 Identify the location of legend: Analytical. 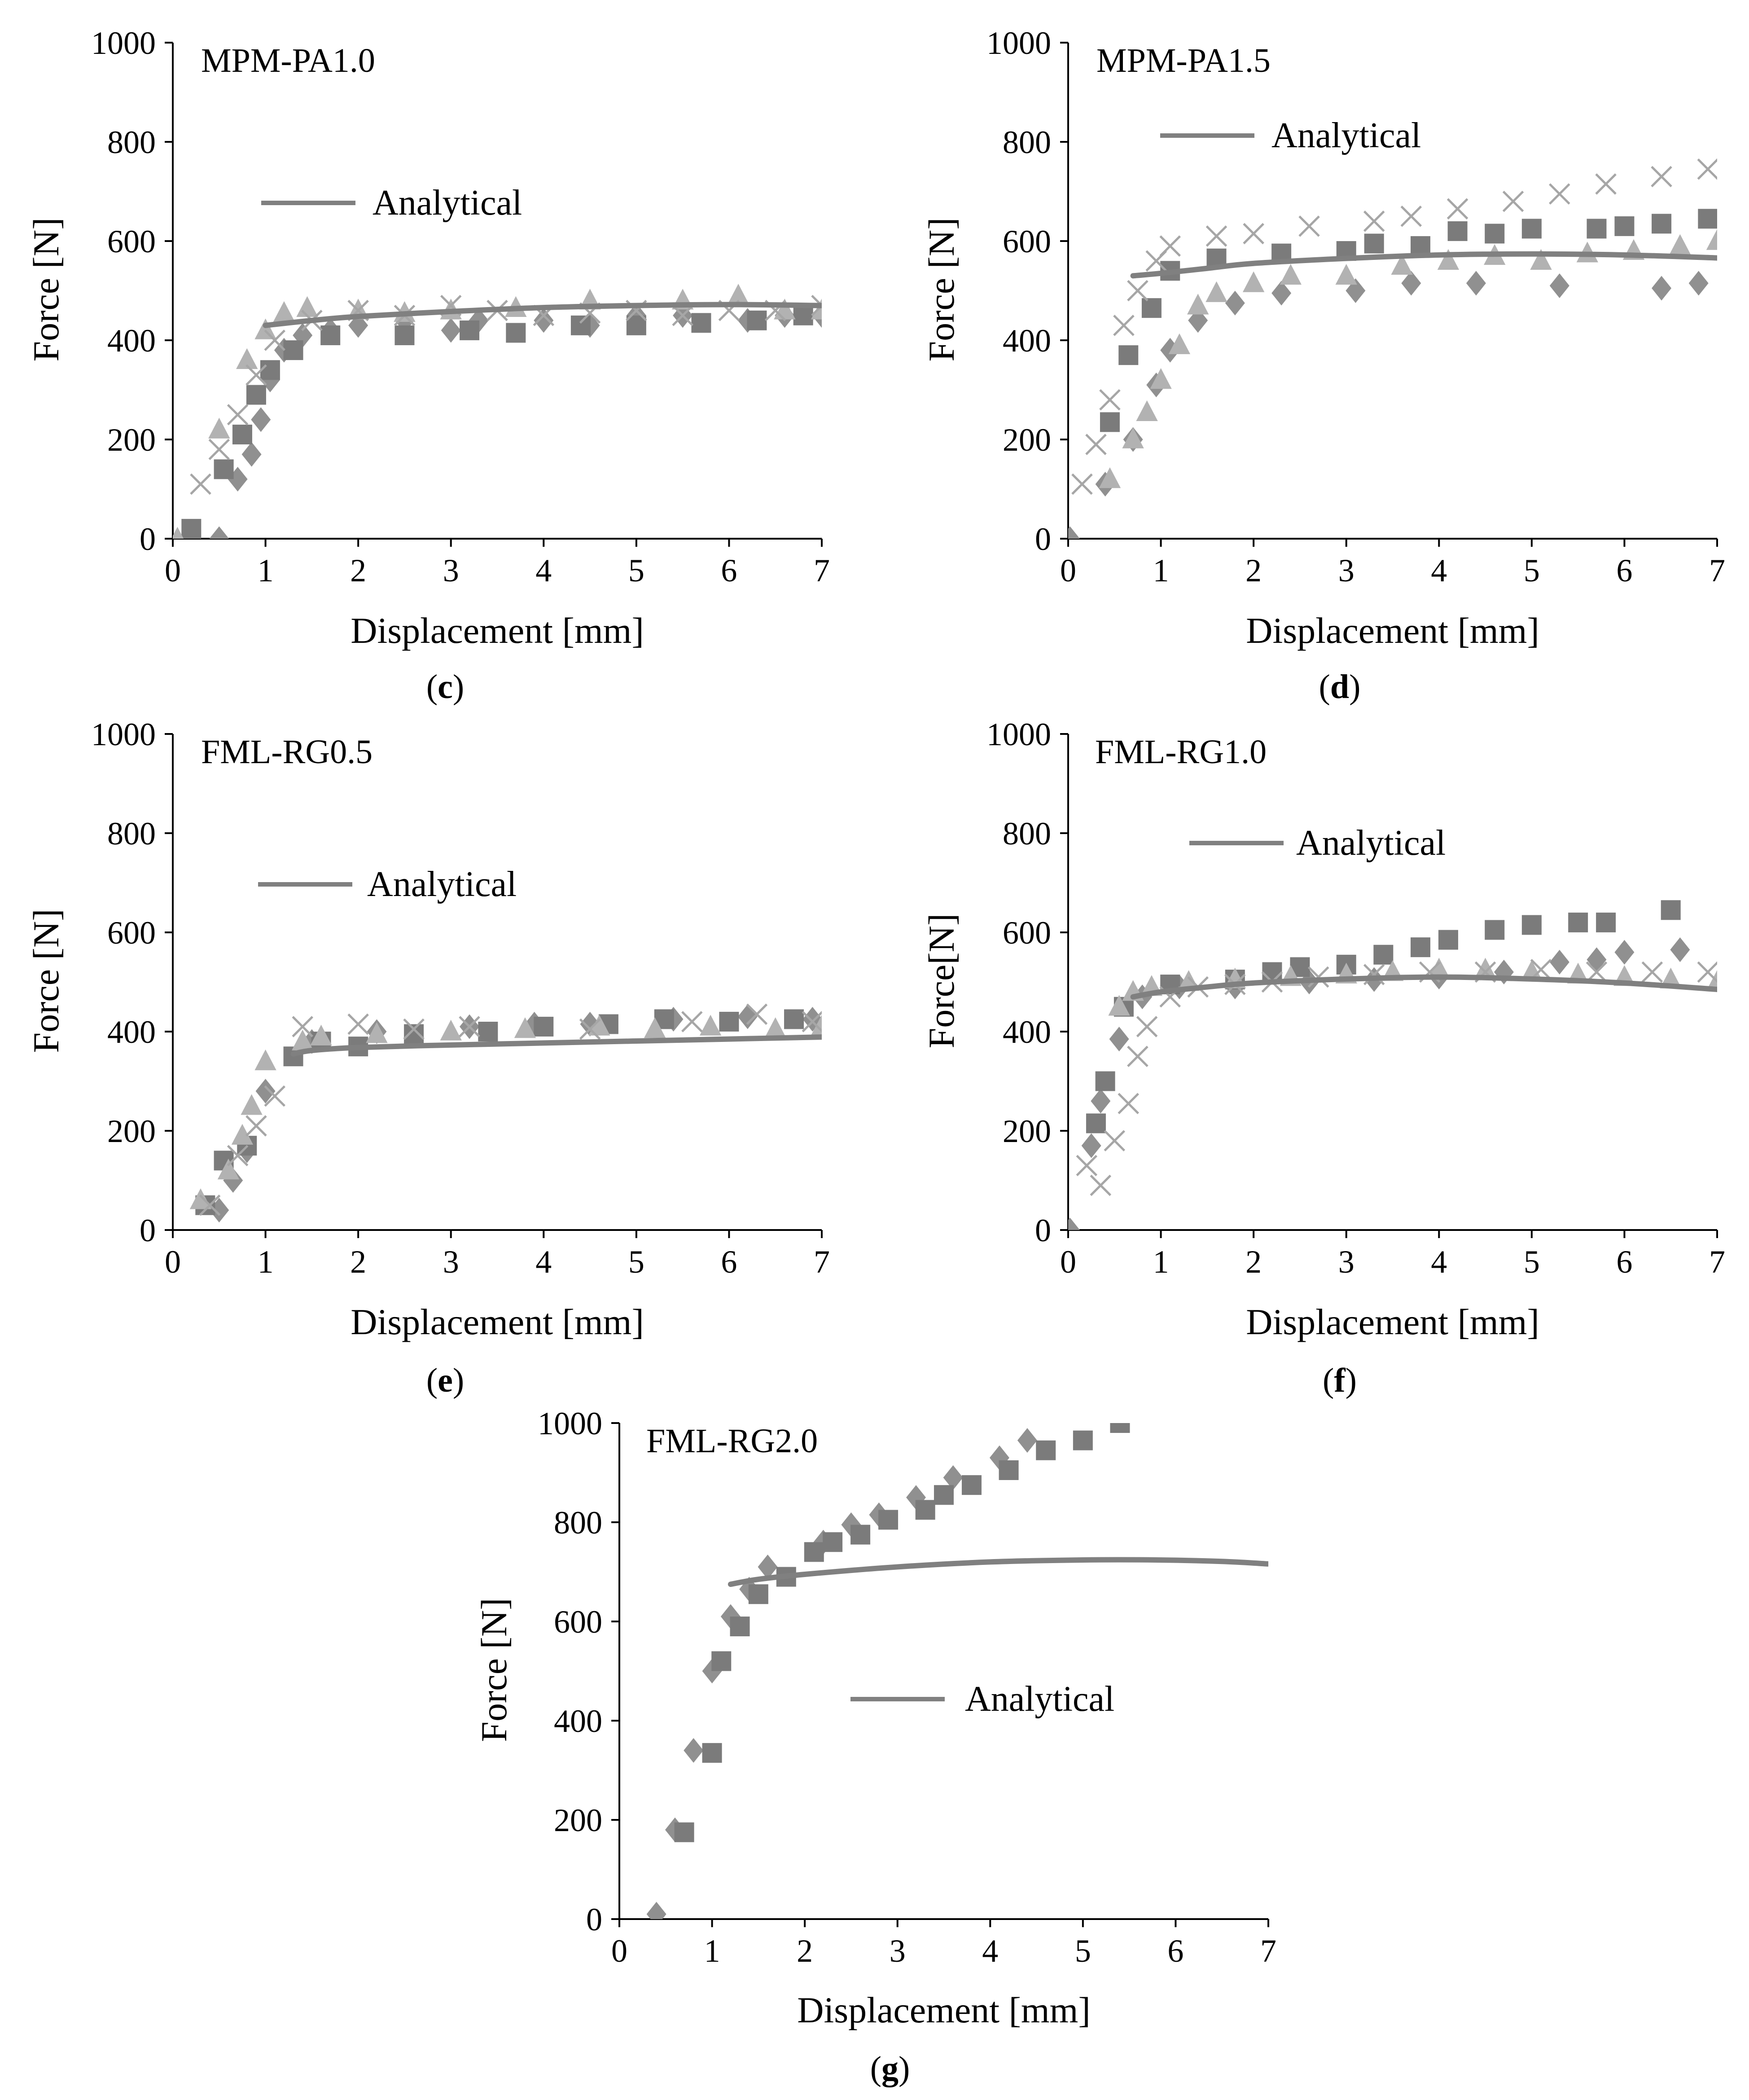
(392, 203).